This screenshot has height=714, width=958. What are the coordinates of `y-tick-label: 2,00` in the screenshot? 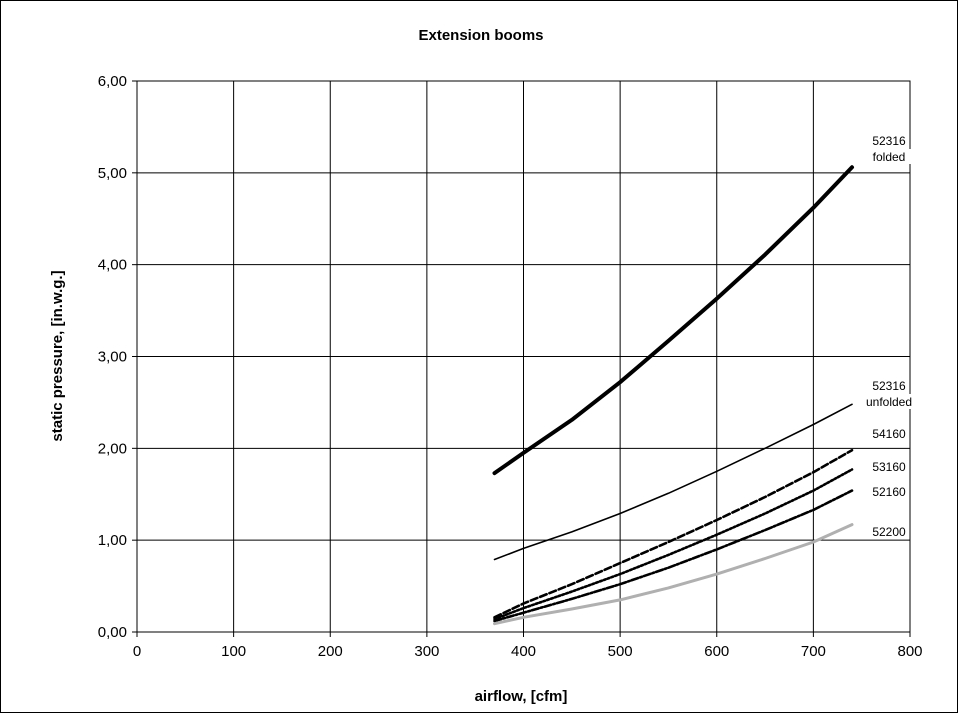 It's located at (112, 448).